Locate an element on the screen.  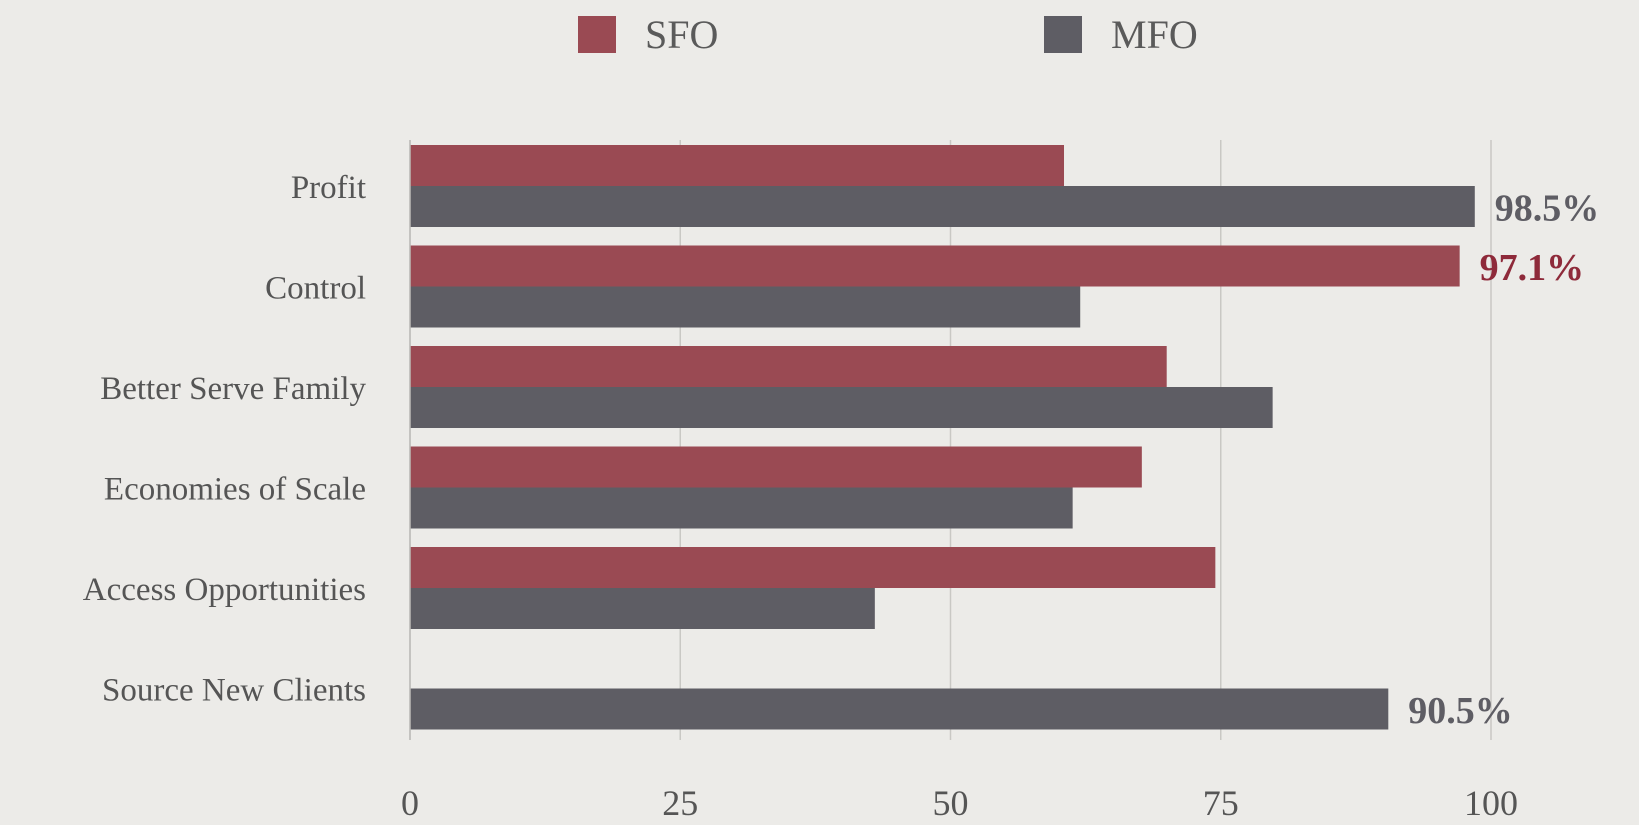
bar-sfo-profit is located at coordinates (737, 165).